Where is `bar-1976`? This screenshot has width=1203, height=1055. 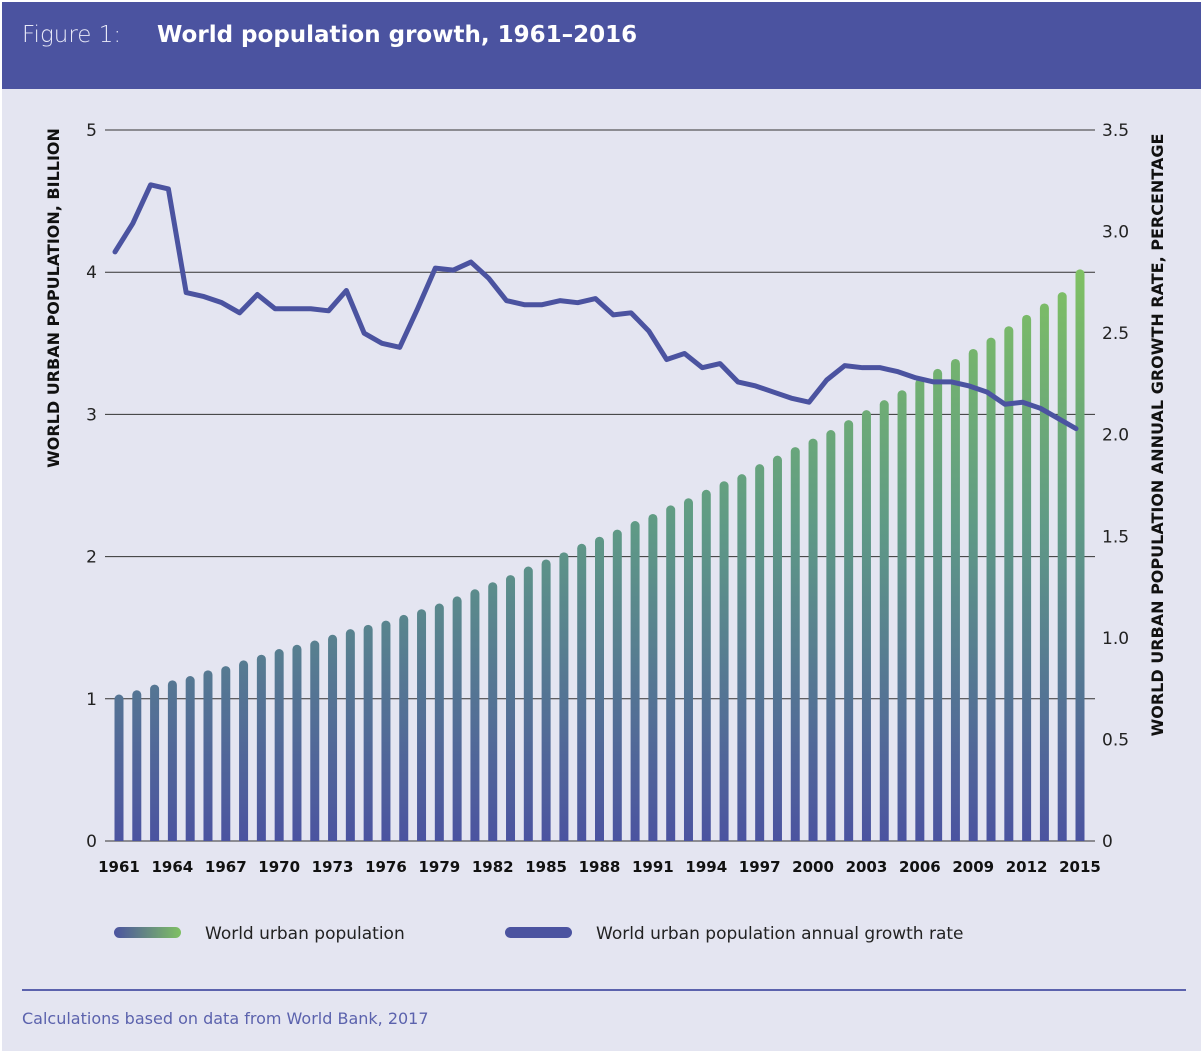
bar-1976 is located at coordinates (386, 730).